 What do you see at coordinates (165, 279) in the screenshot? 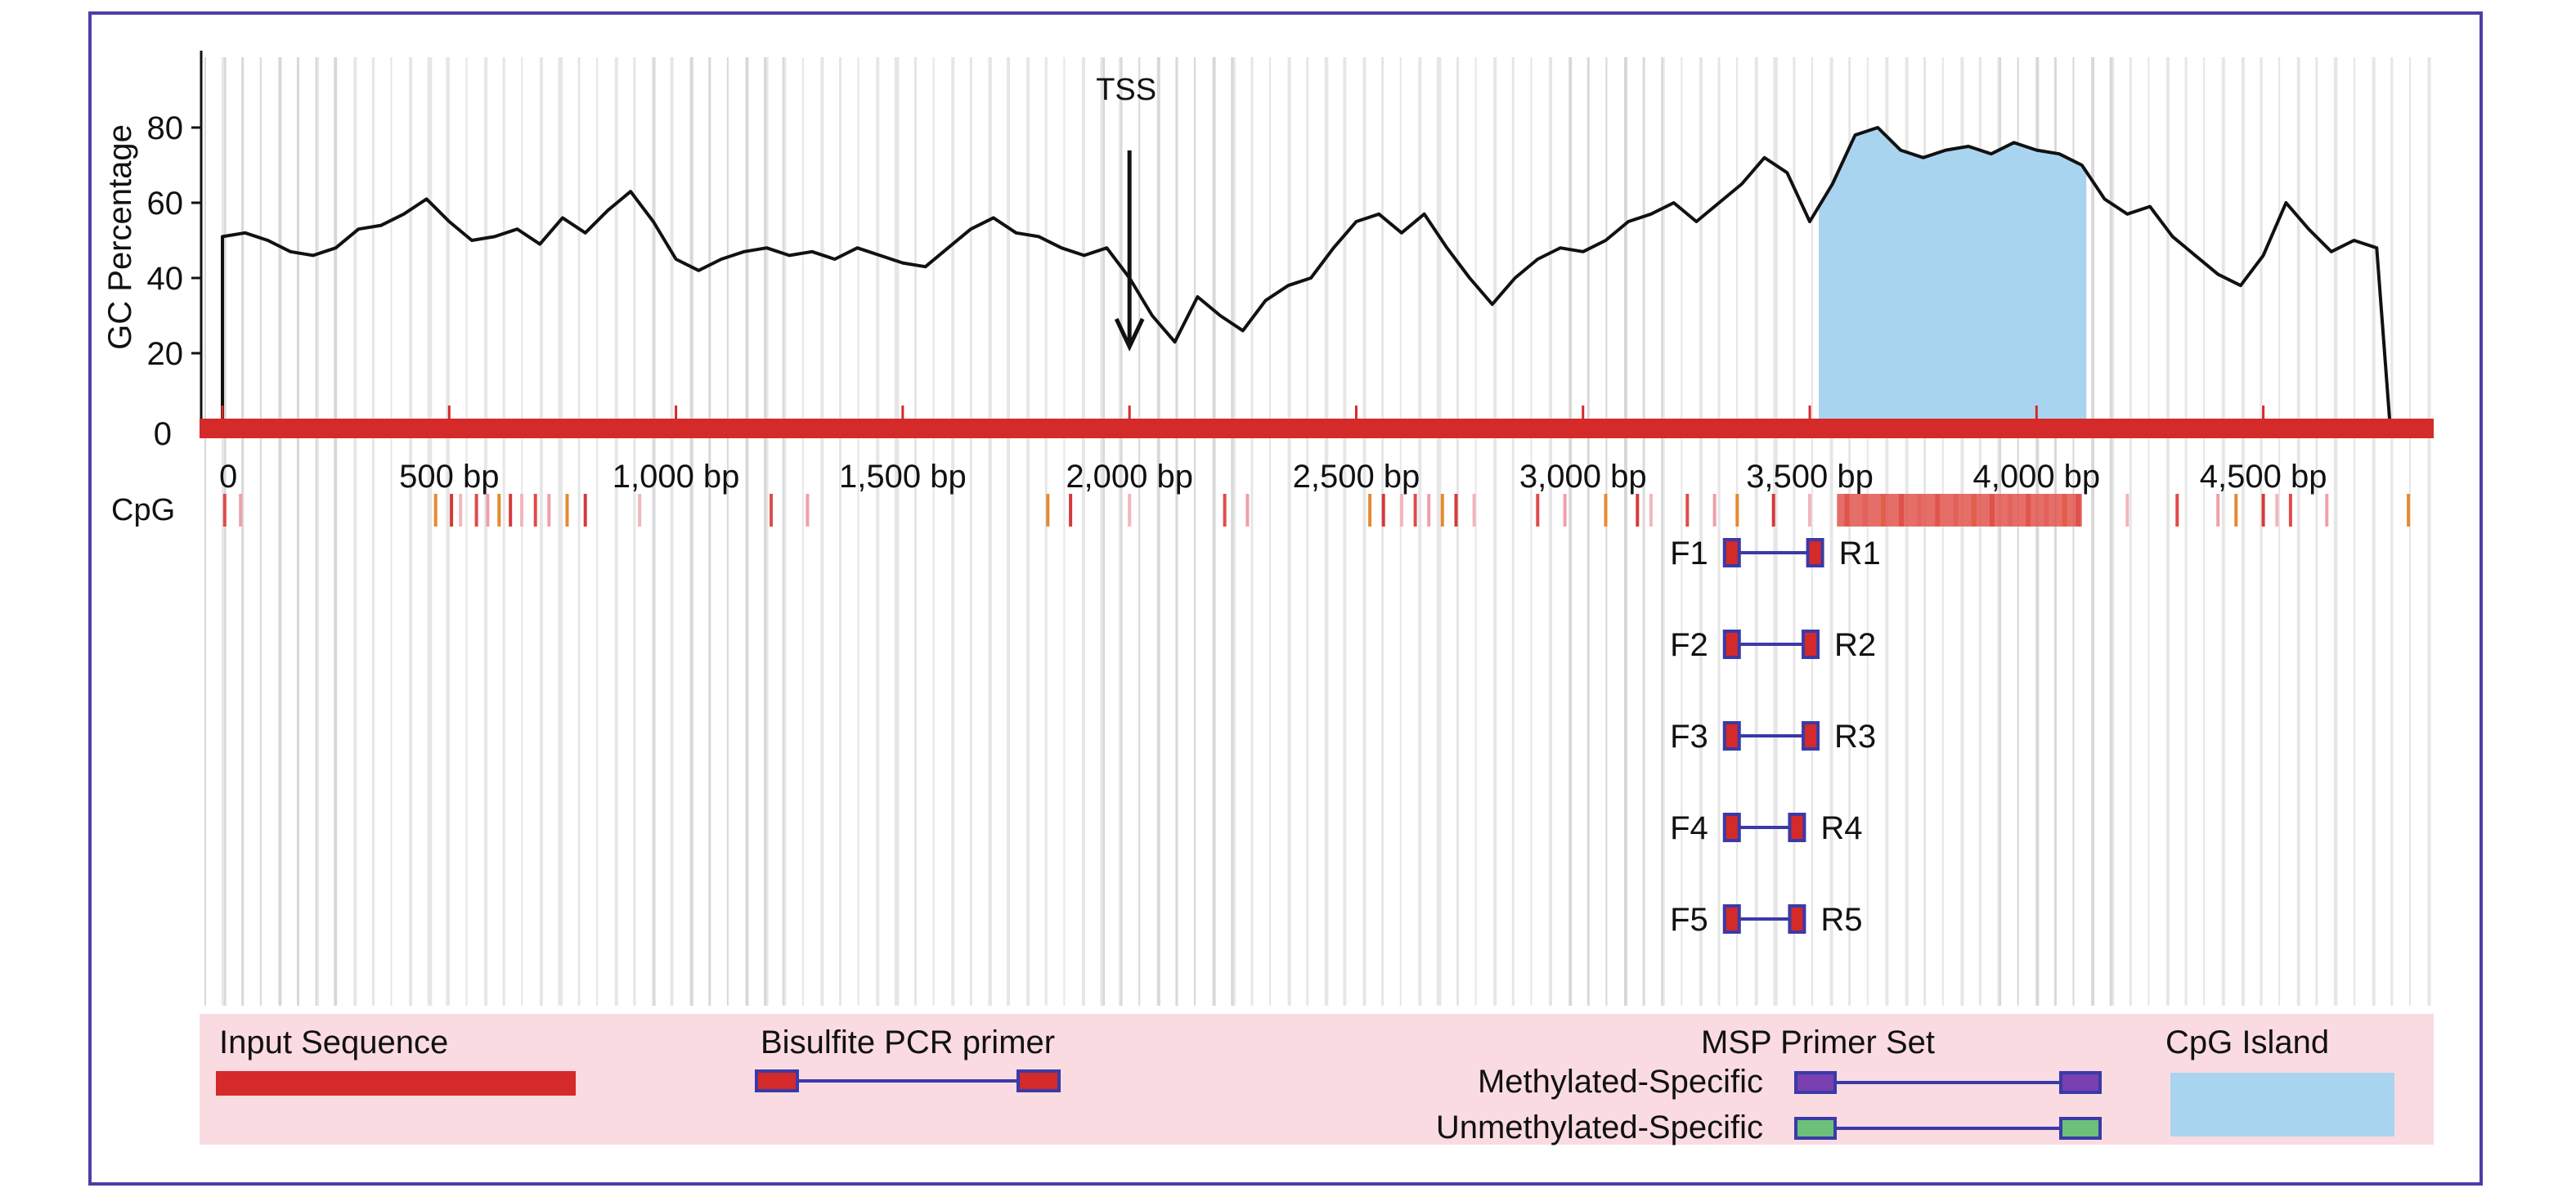
I see `y-tick-label-40: 40` at bounding box center [165, 279].